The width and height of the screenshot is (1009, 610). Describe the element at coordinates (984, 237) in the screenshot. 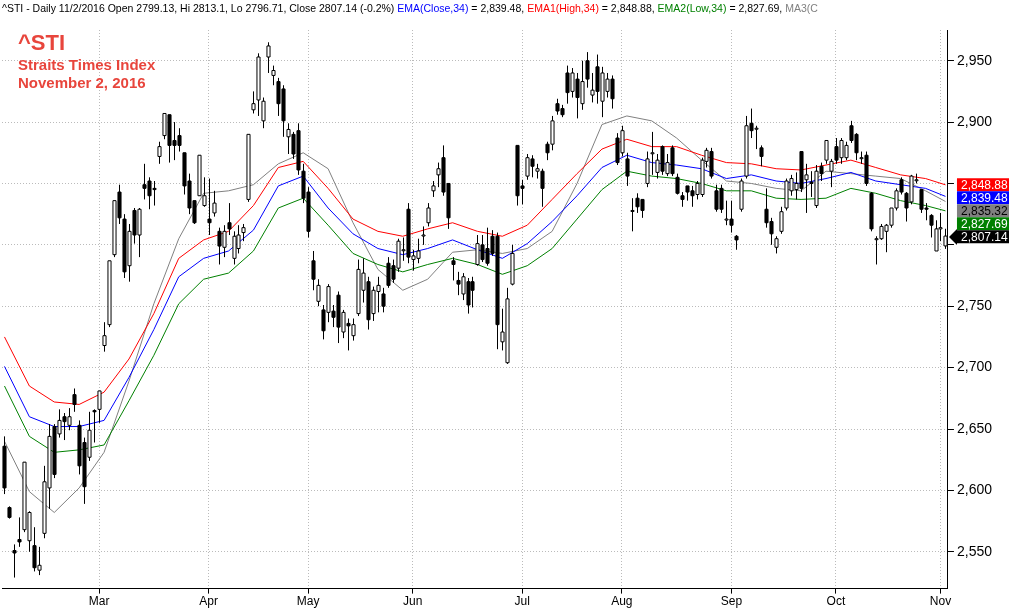

I see `text: 2,807.14` at that location.